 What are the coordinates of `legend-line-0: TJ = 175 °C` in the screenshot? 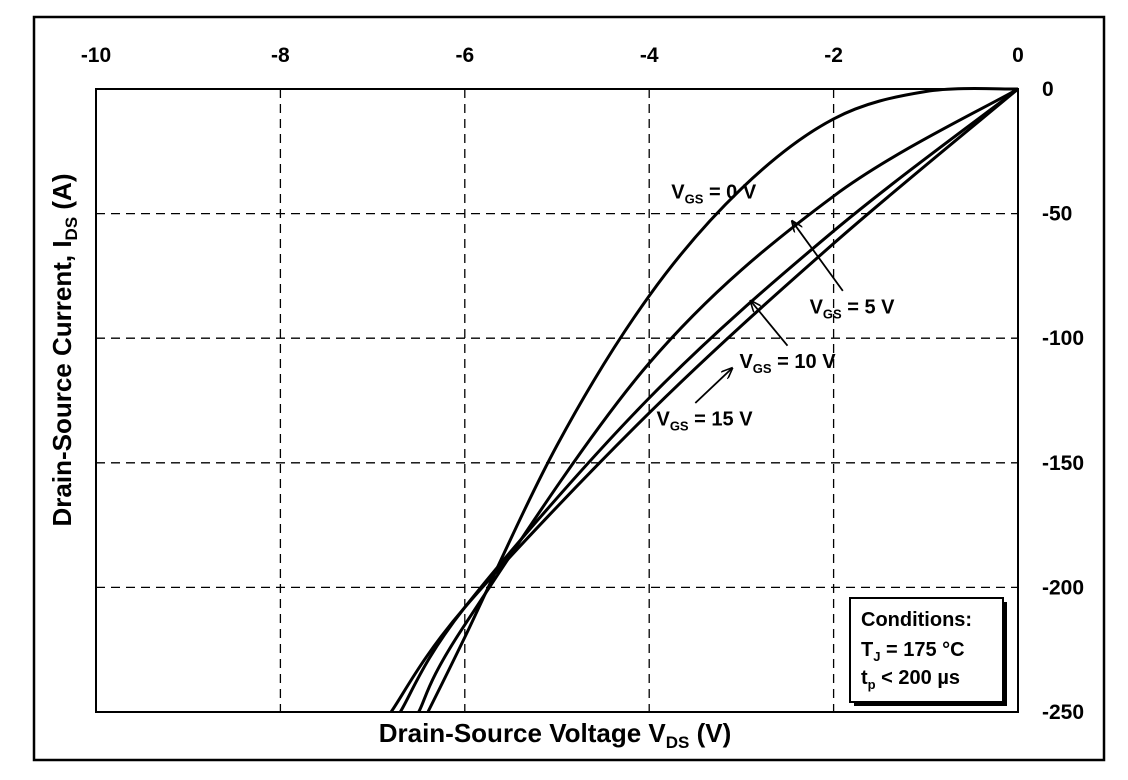 It's located at (913, 651).